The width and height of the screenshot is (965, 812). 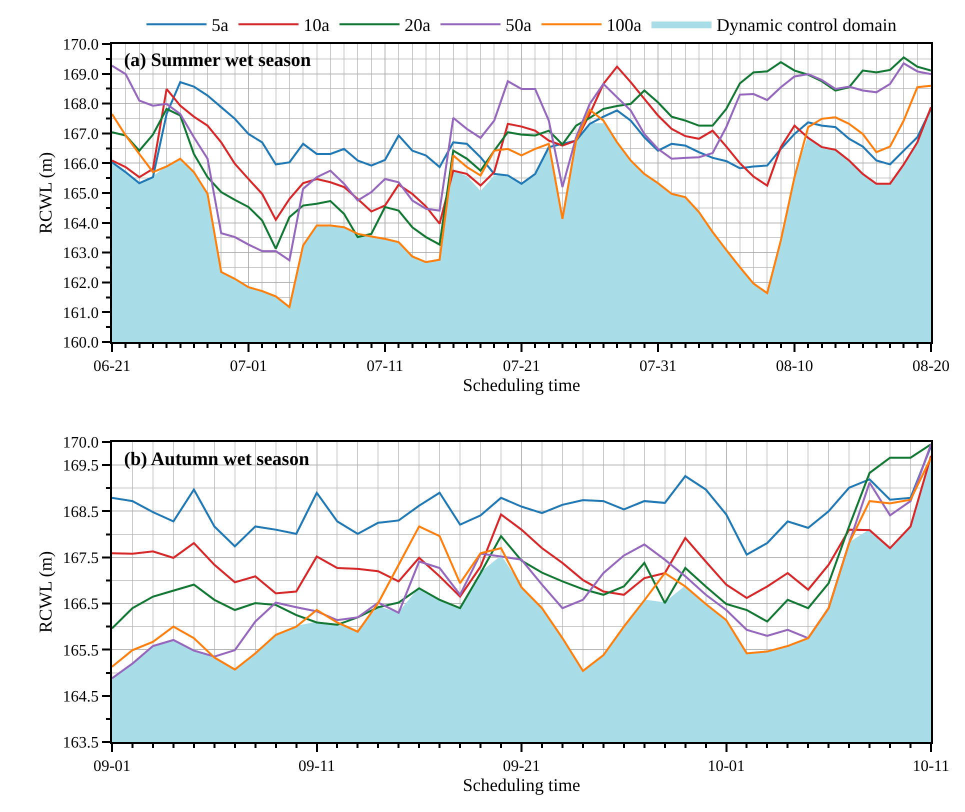 What do you see at coordinates (218, 60) in the screenshot?
I see `chart-title: (a) Summer wet season` at bounding box center [218, 60].